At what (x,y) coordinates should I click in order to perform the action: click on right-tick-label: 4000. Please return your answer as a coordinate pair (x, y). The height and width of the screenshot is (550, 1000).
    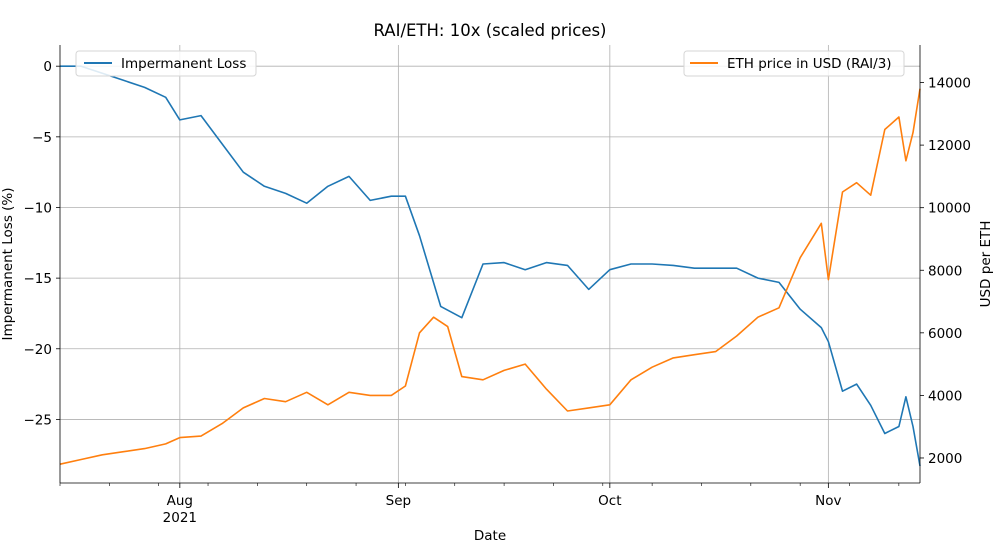
    Looking at the image, I should click on (945, 396).